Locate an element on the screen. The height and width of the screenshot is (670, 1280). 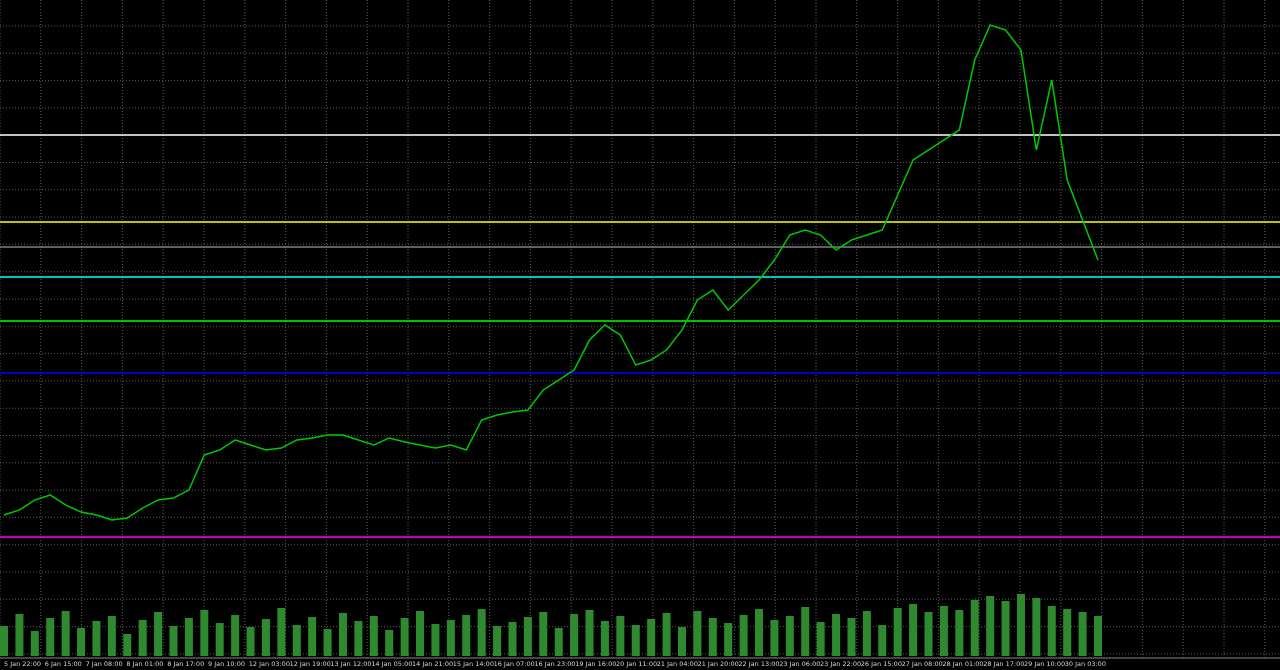
x-tick-label: 16 Jan 07:00 is located at coordinates (514, 664).